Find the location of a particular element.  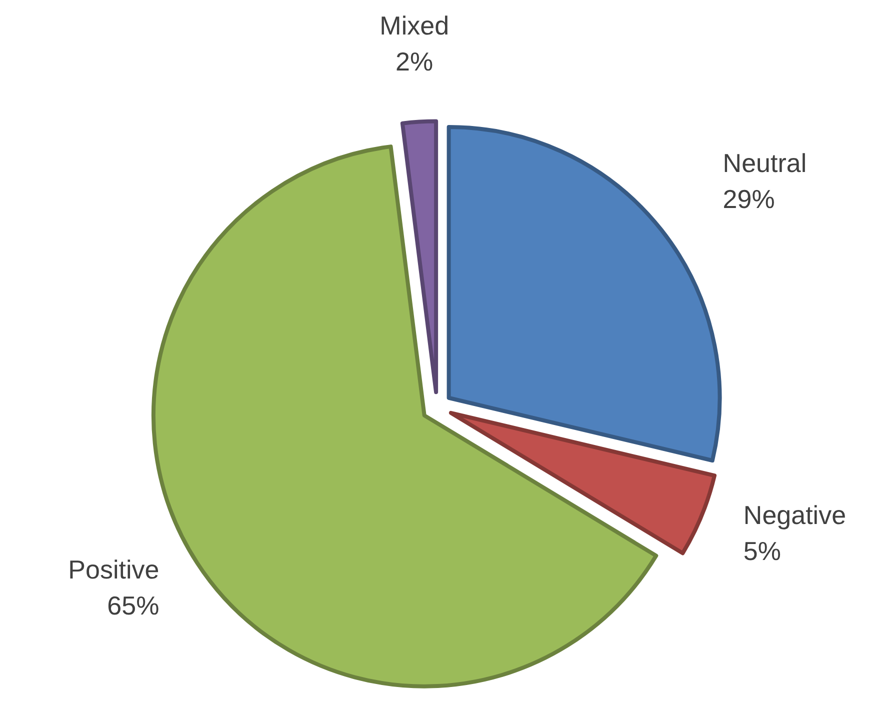

slice-label: Neutral is located at coordinates (764, 163).